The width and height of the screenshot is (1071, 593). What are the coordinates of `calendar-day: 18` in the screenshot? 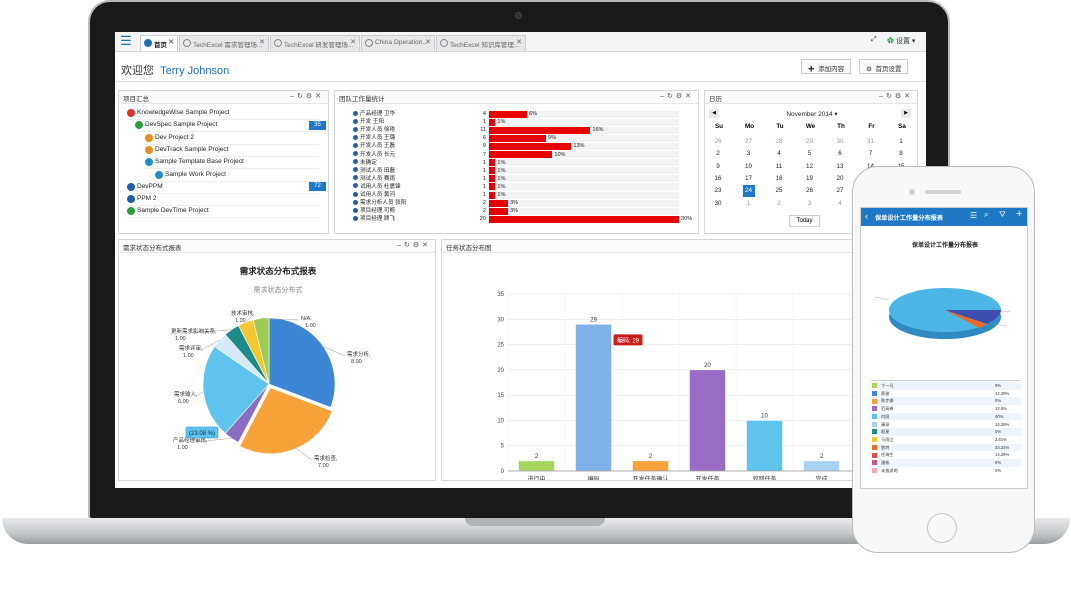 It's located at (779, 178).